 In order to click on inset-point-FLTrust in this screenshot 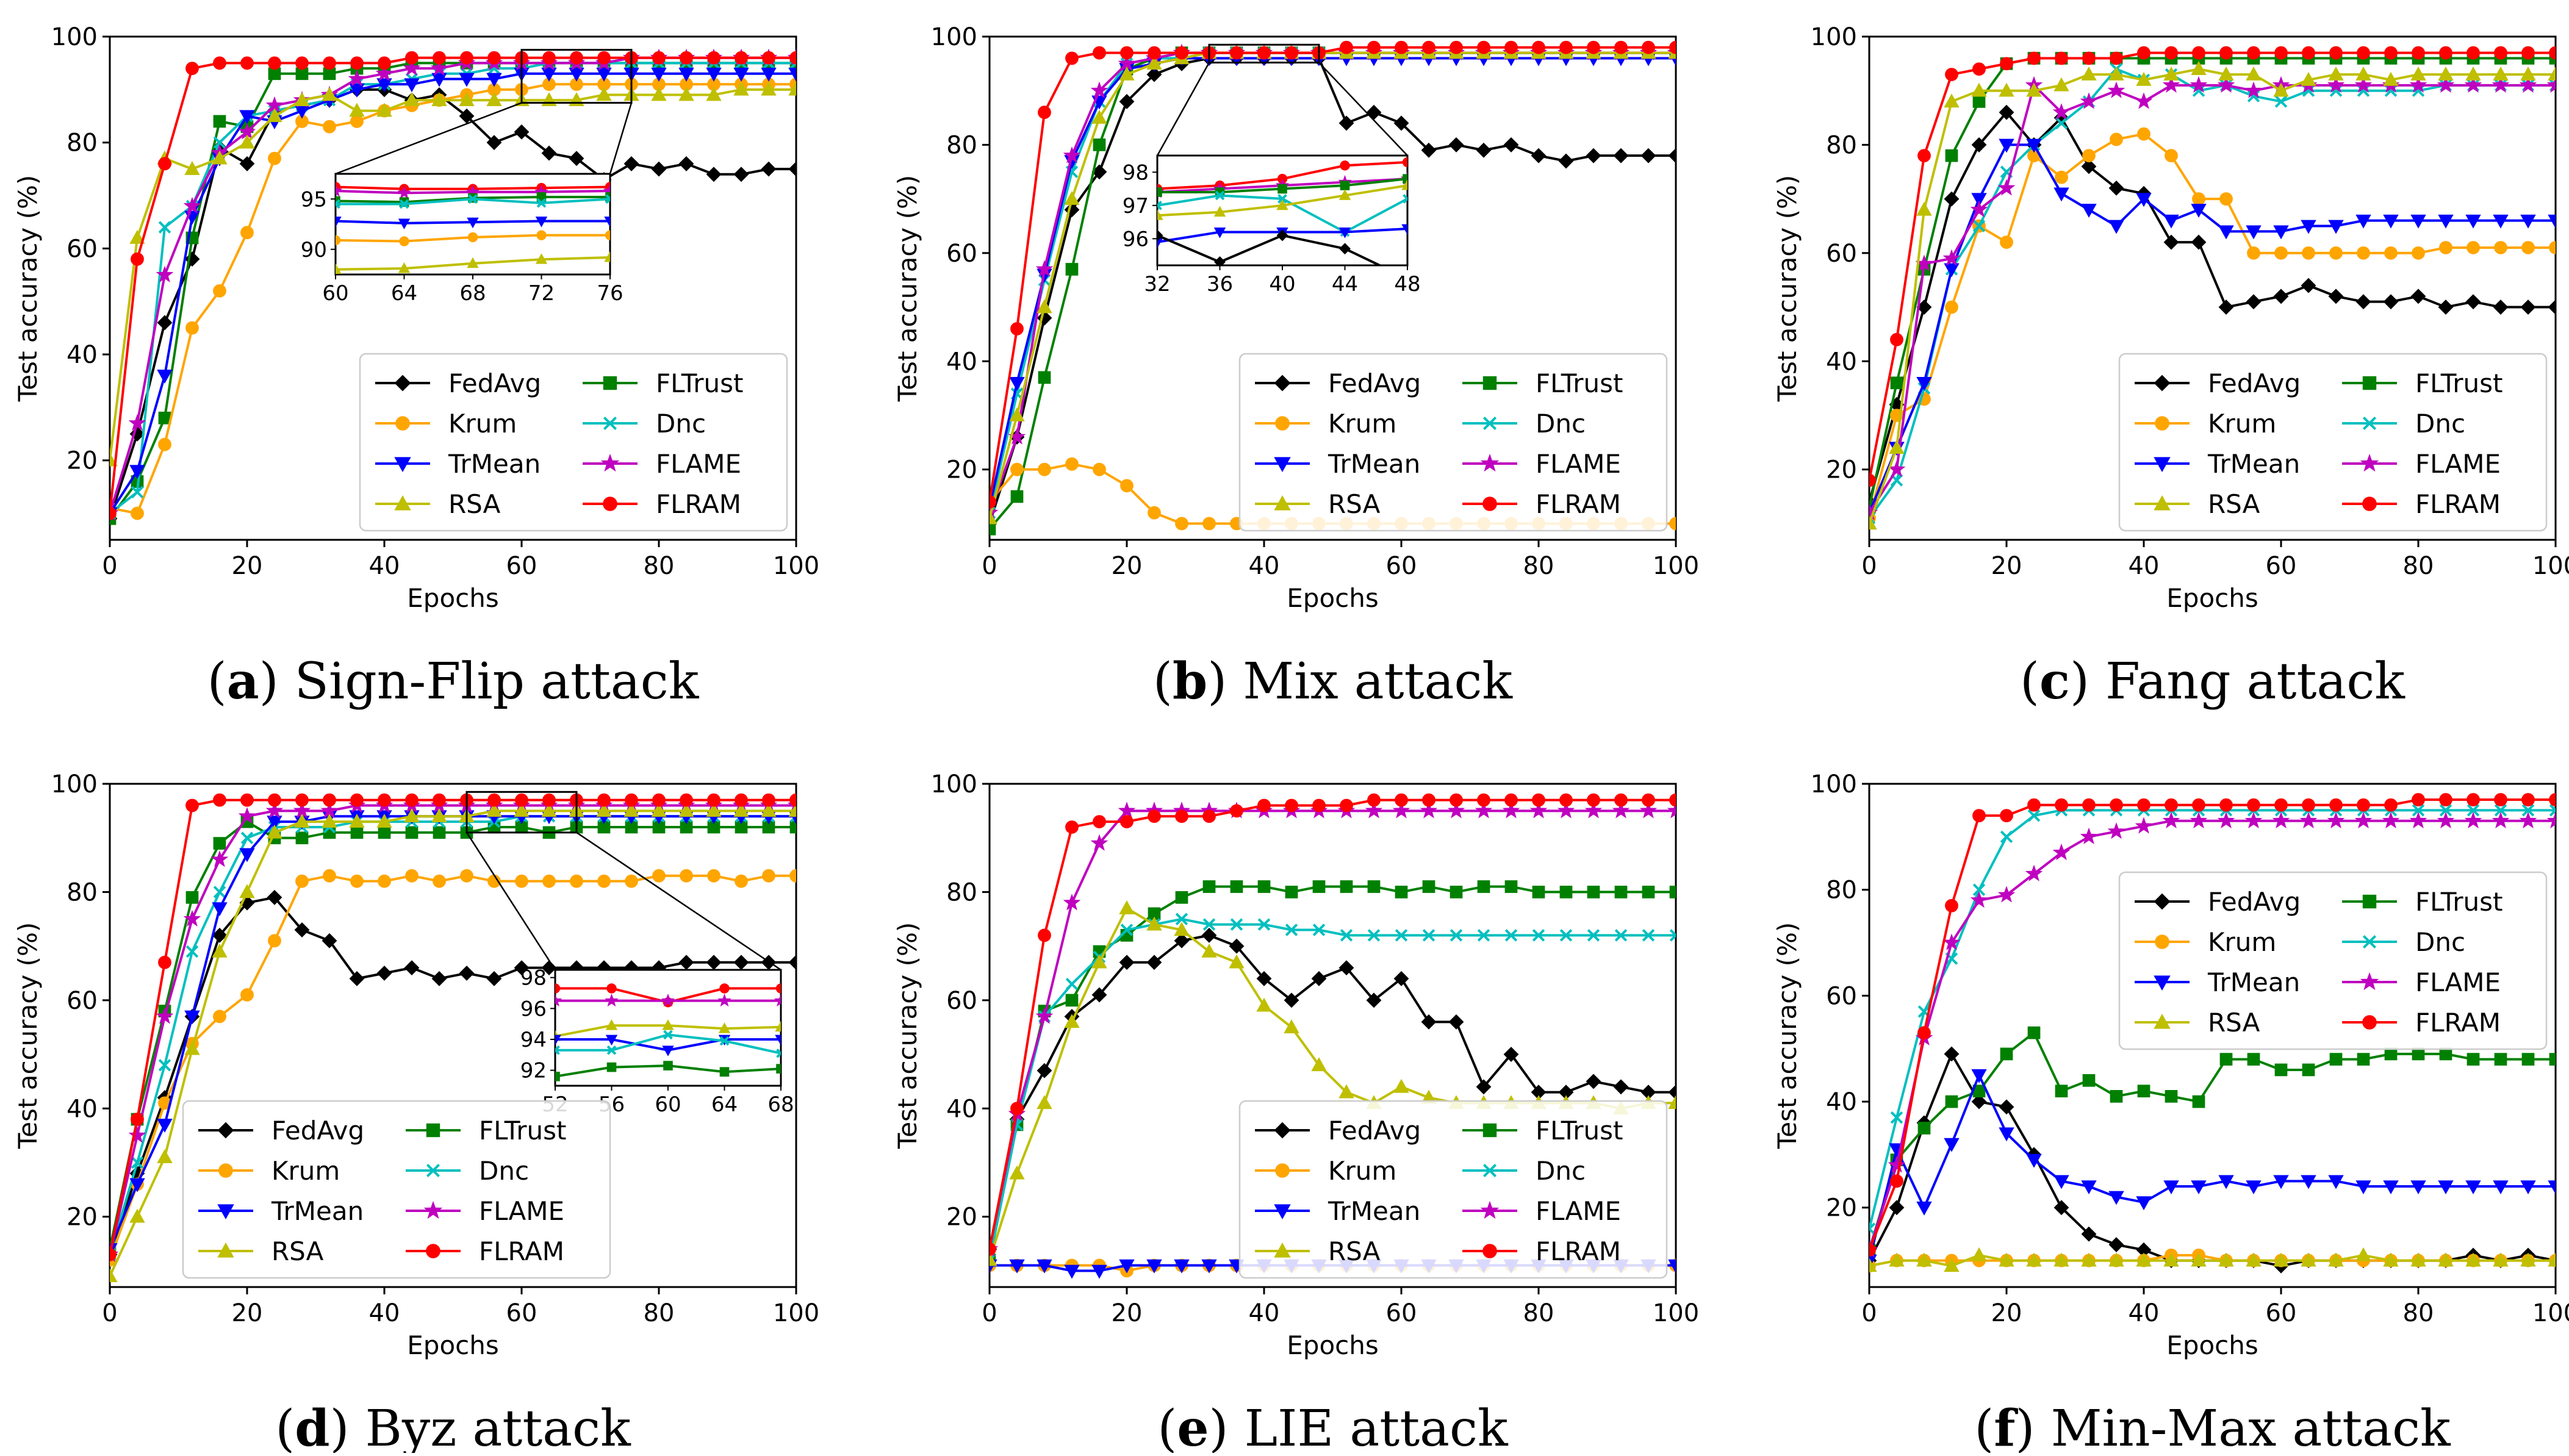, I will do `click(778, 1069)`.